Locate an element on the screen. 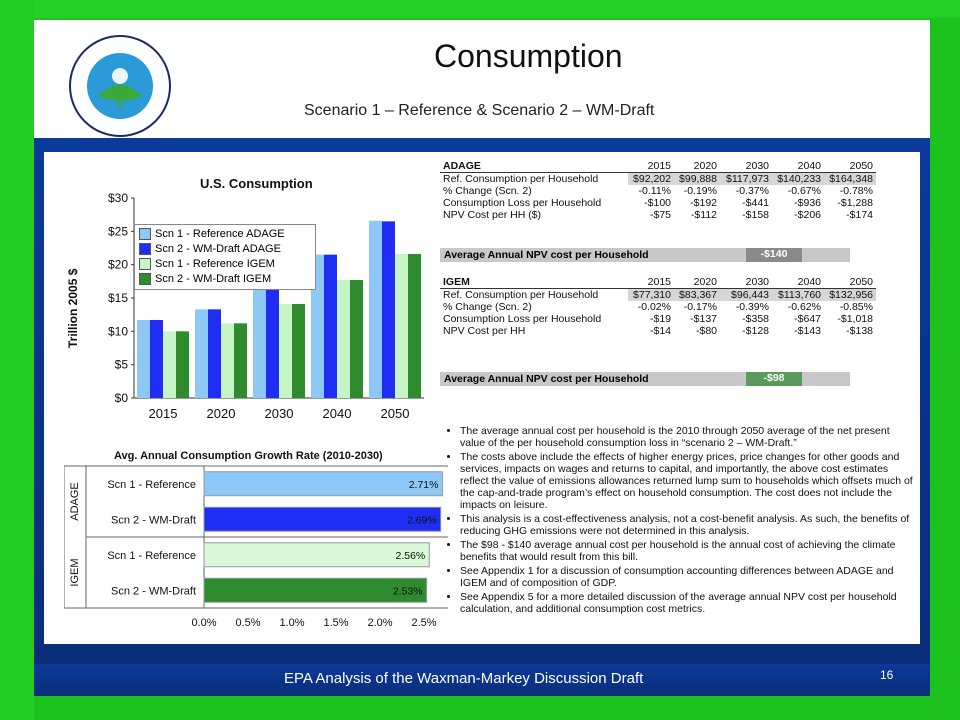  table-cell: $132,956 is located at coordinates (850, 294).